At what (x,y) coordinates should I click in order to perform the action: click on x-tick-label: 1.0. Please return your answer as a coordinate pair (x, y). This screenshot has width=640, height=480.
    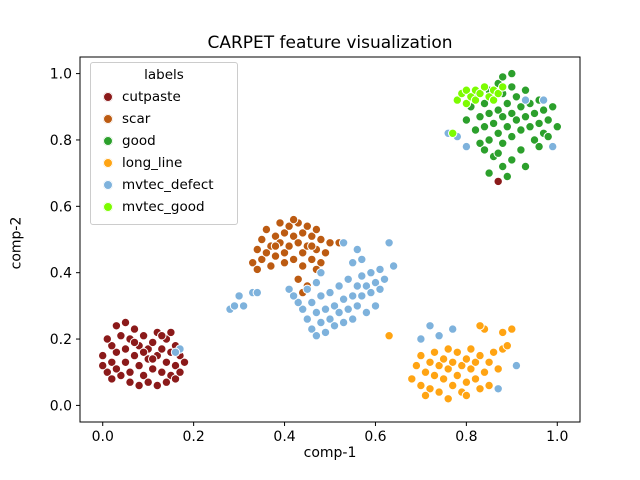
    Looking at the image, I should click on (557, 437).